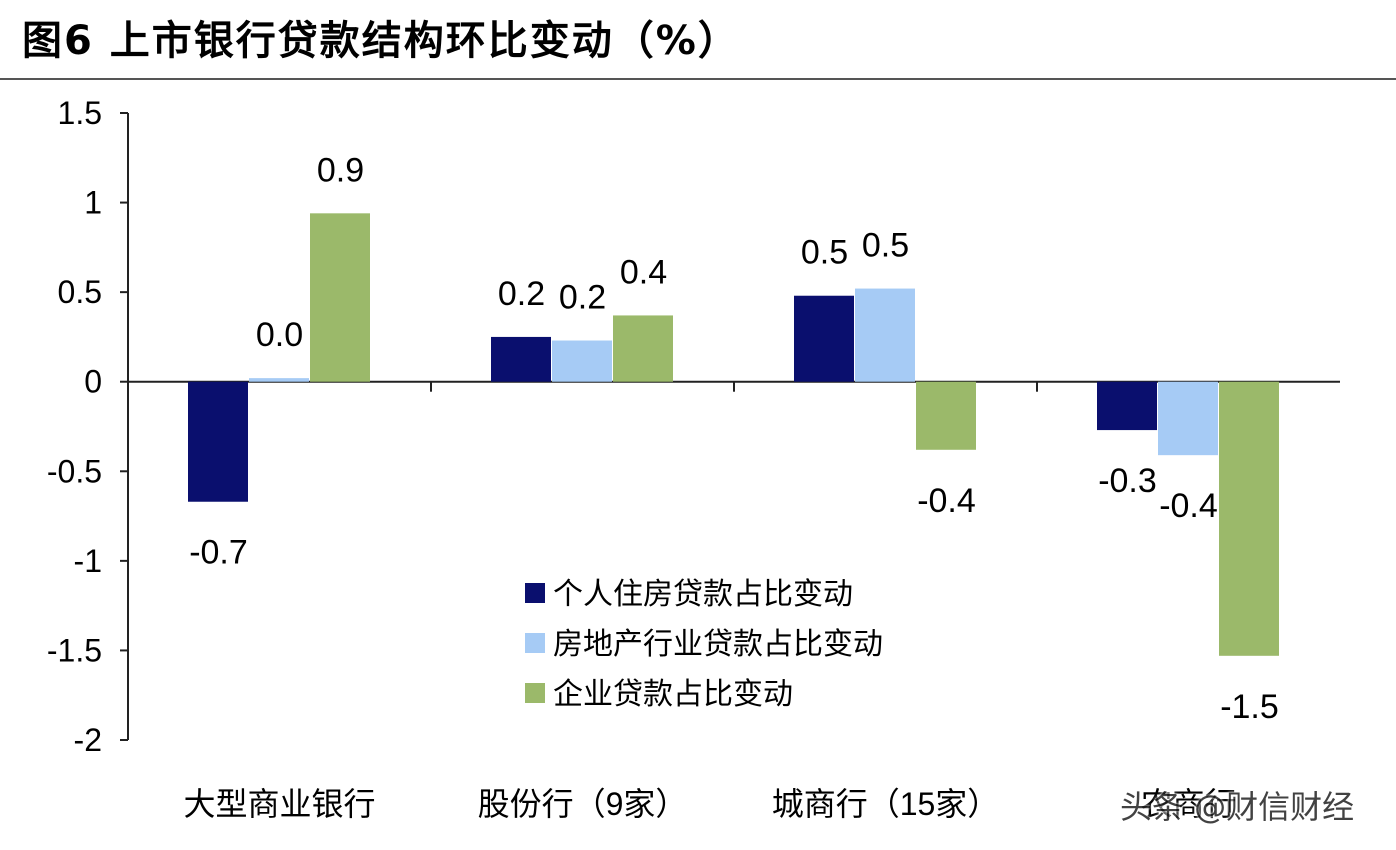 The image size is (1396, 850). What do you see at coordinates (1188, 804) in the screenshot?
I see `category-label: 农商行` at bounding box center [1188, 804].